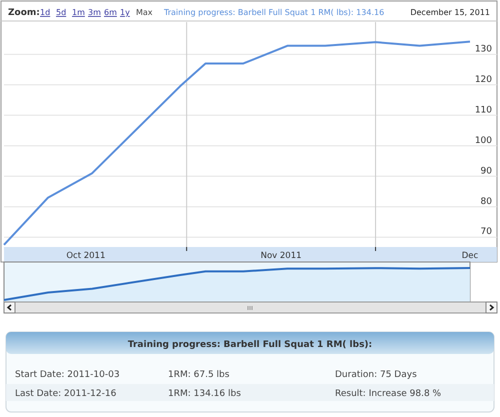 The image size is (500, 417). Describe the element at coordinates (86, 256) in the screenshot. I see `x-tick-label: Oct 2011` at that location.